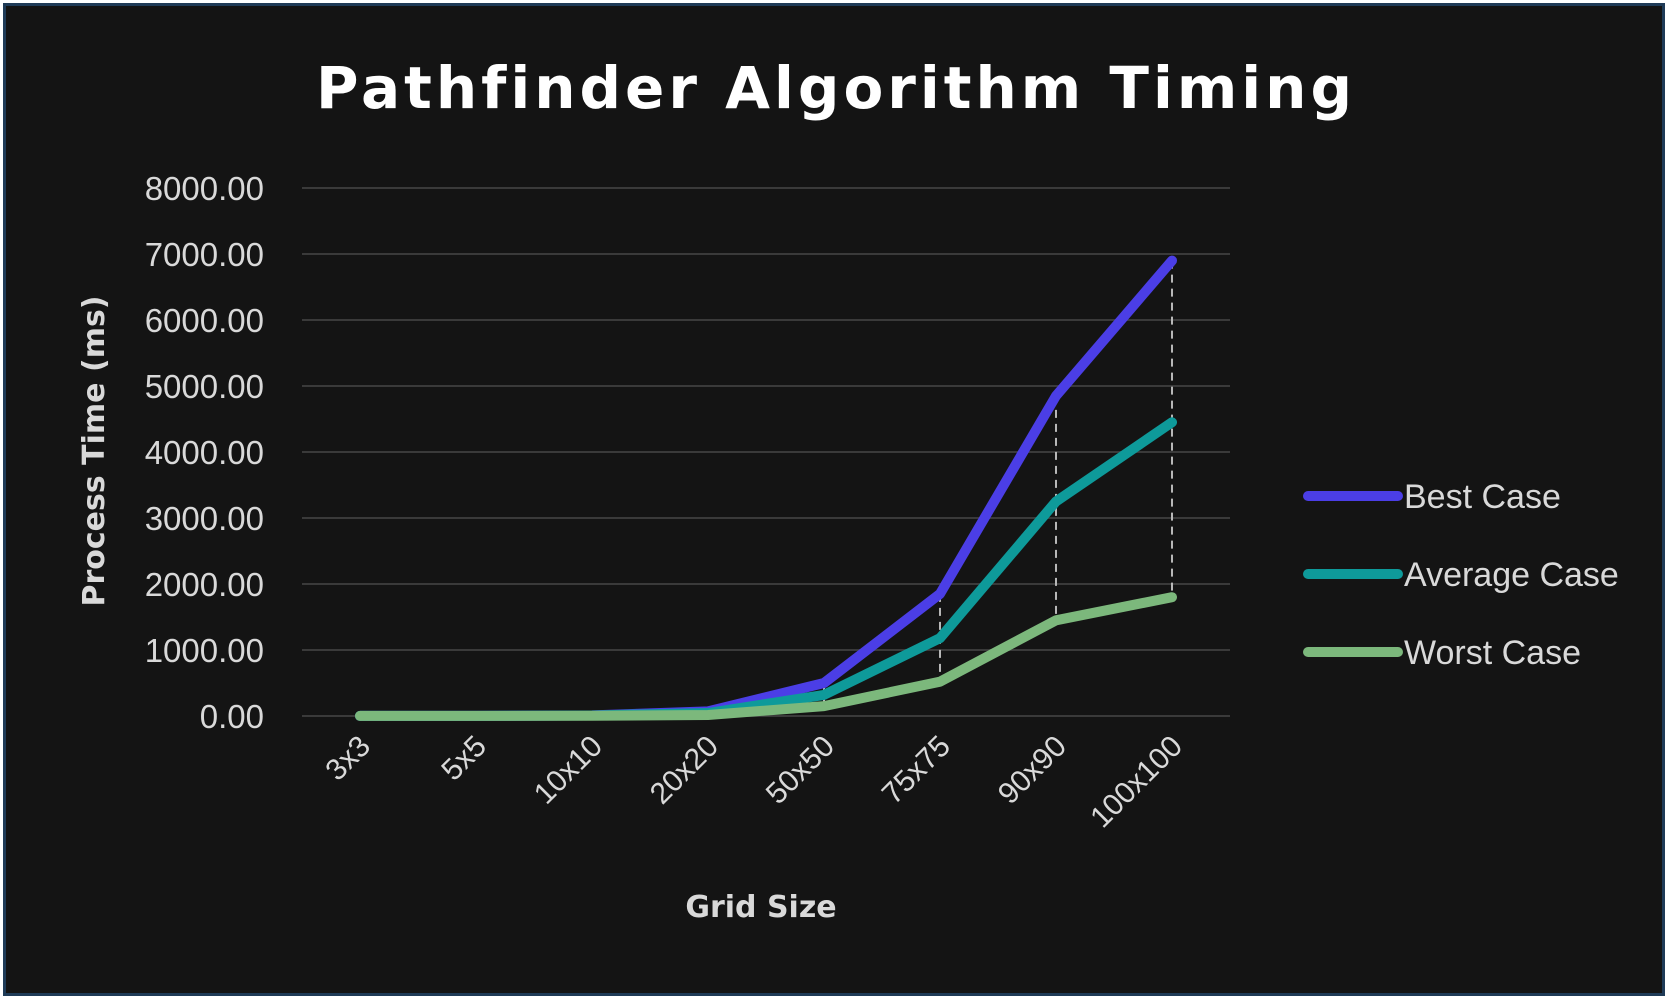 This screenshot has width=1672, height=1003. What do you see at coordinates (204, 518) in the screenshot?
I see `y-tick-label: 3000.00` at bounding box center [204, 518].